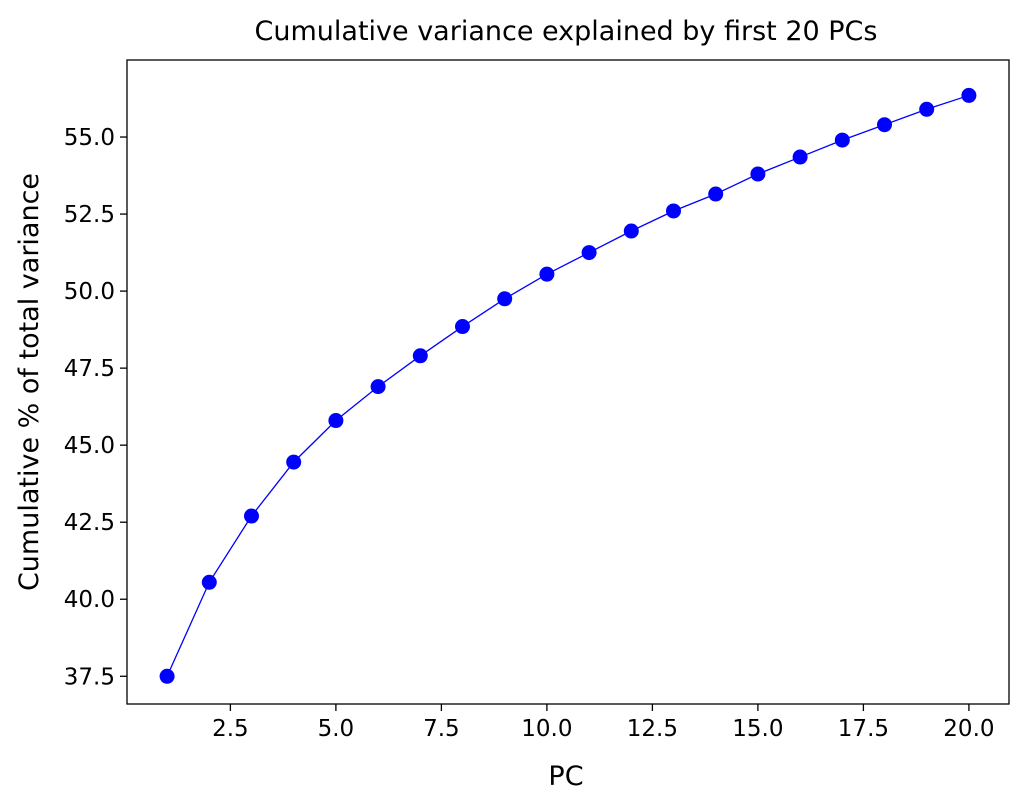  Describe the element at coordinates (89, 138) in the screenshot. I see `y-tick-label: 55.0` at that location.